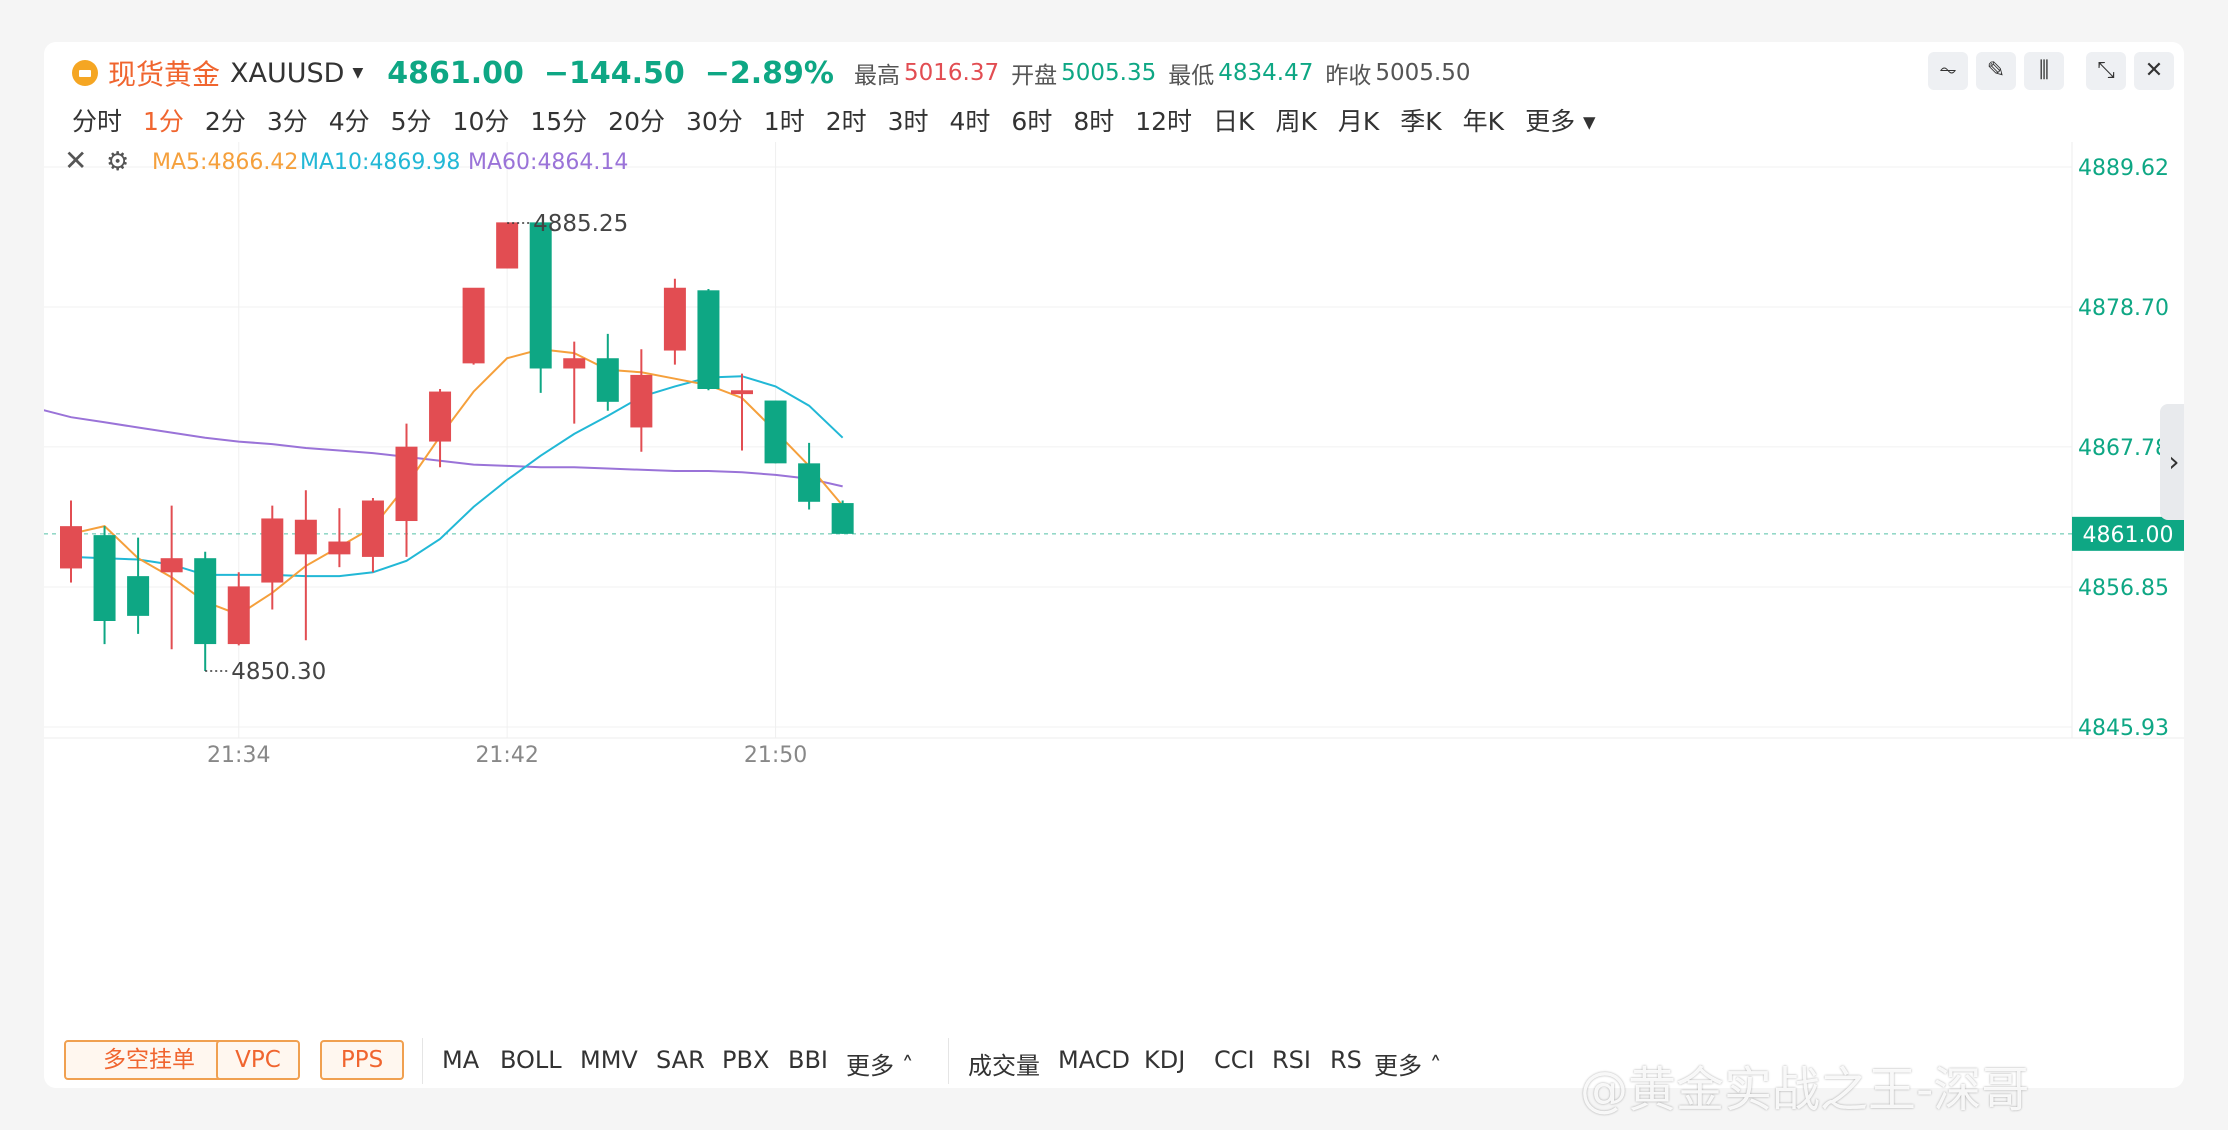 The image size is (2228, 1130). Describe the element at coordinates (1234, 1060) in the screenshot. I see `indicator-cci: CCI` at that location.